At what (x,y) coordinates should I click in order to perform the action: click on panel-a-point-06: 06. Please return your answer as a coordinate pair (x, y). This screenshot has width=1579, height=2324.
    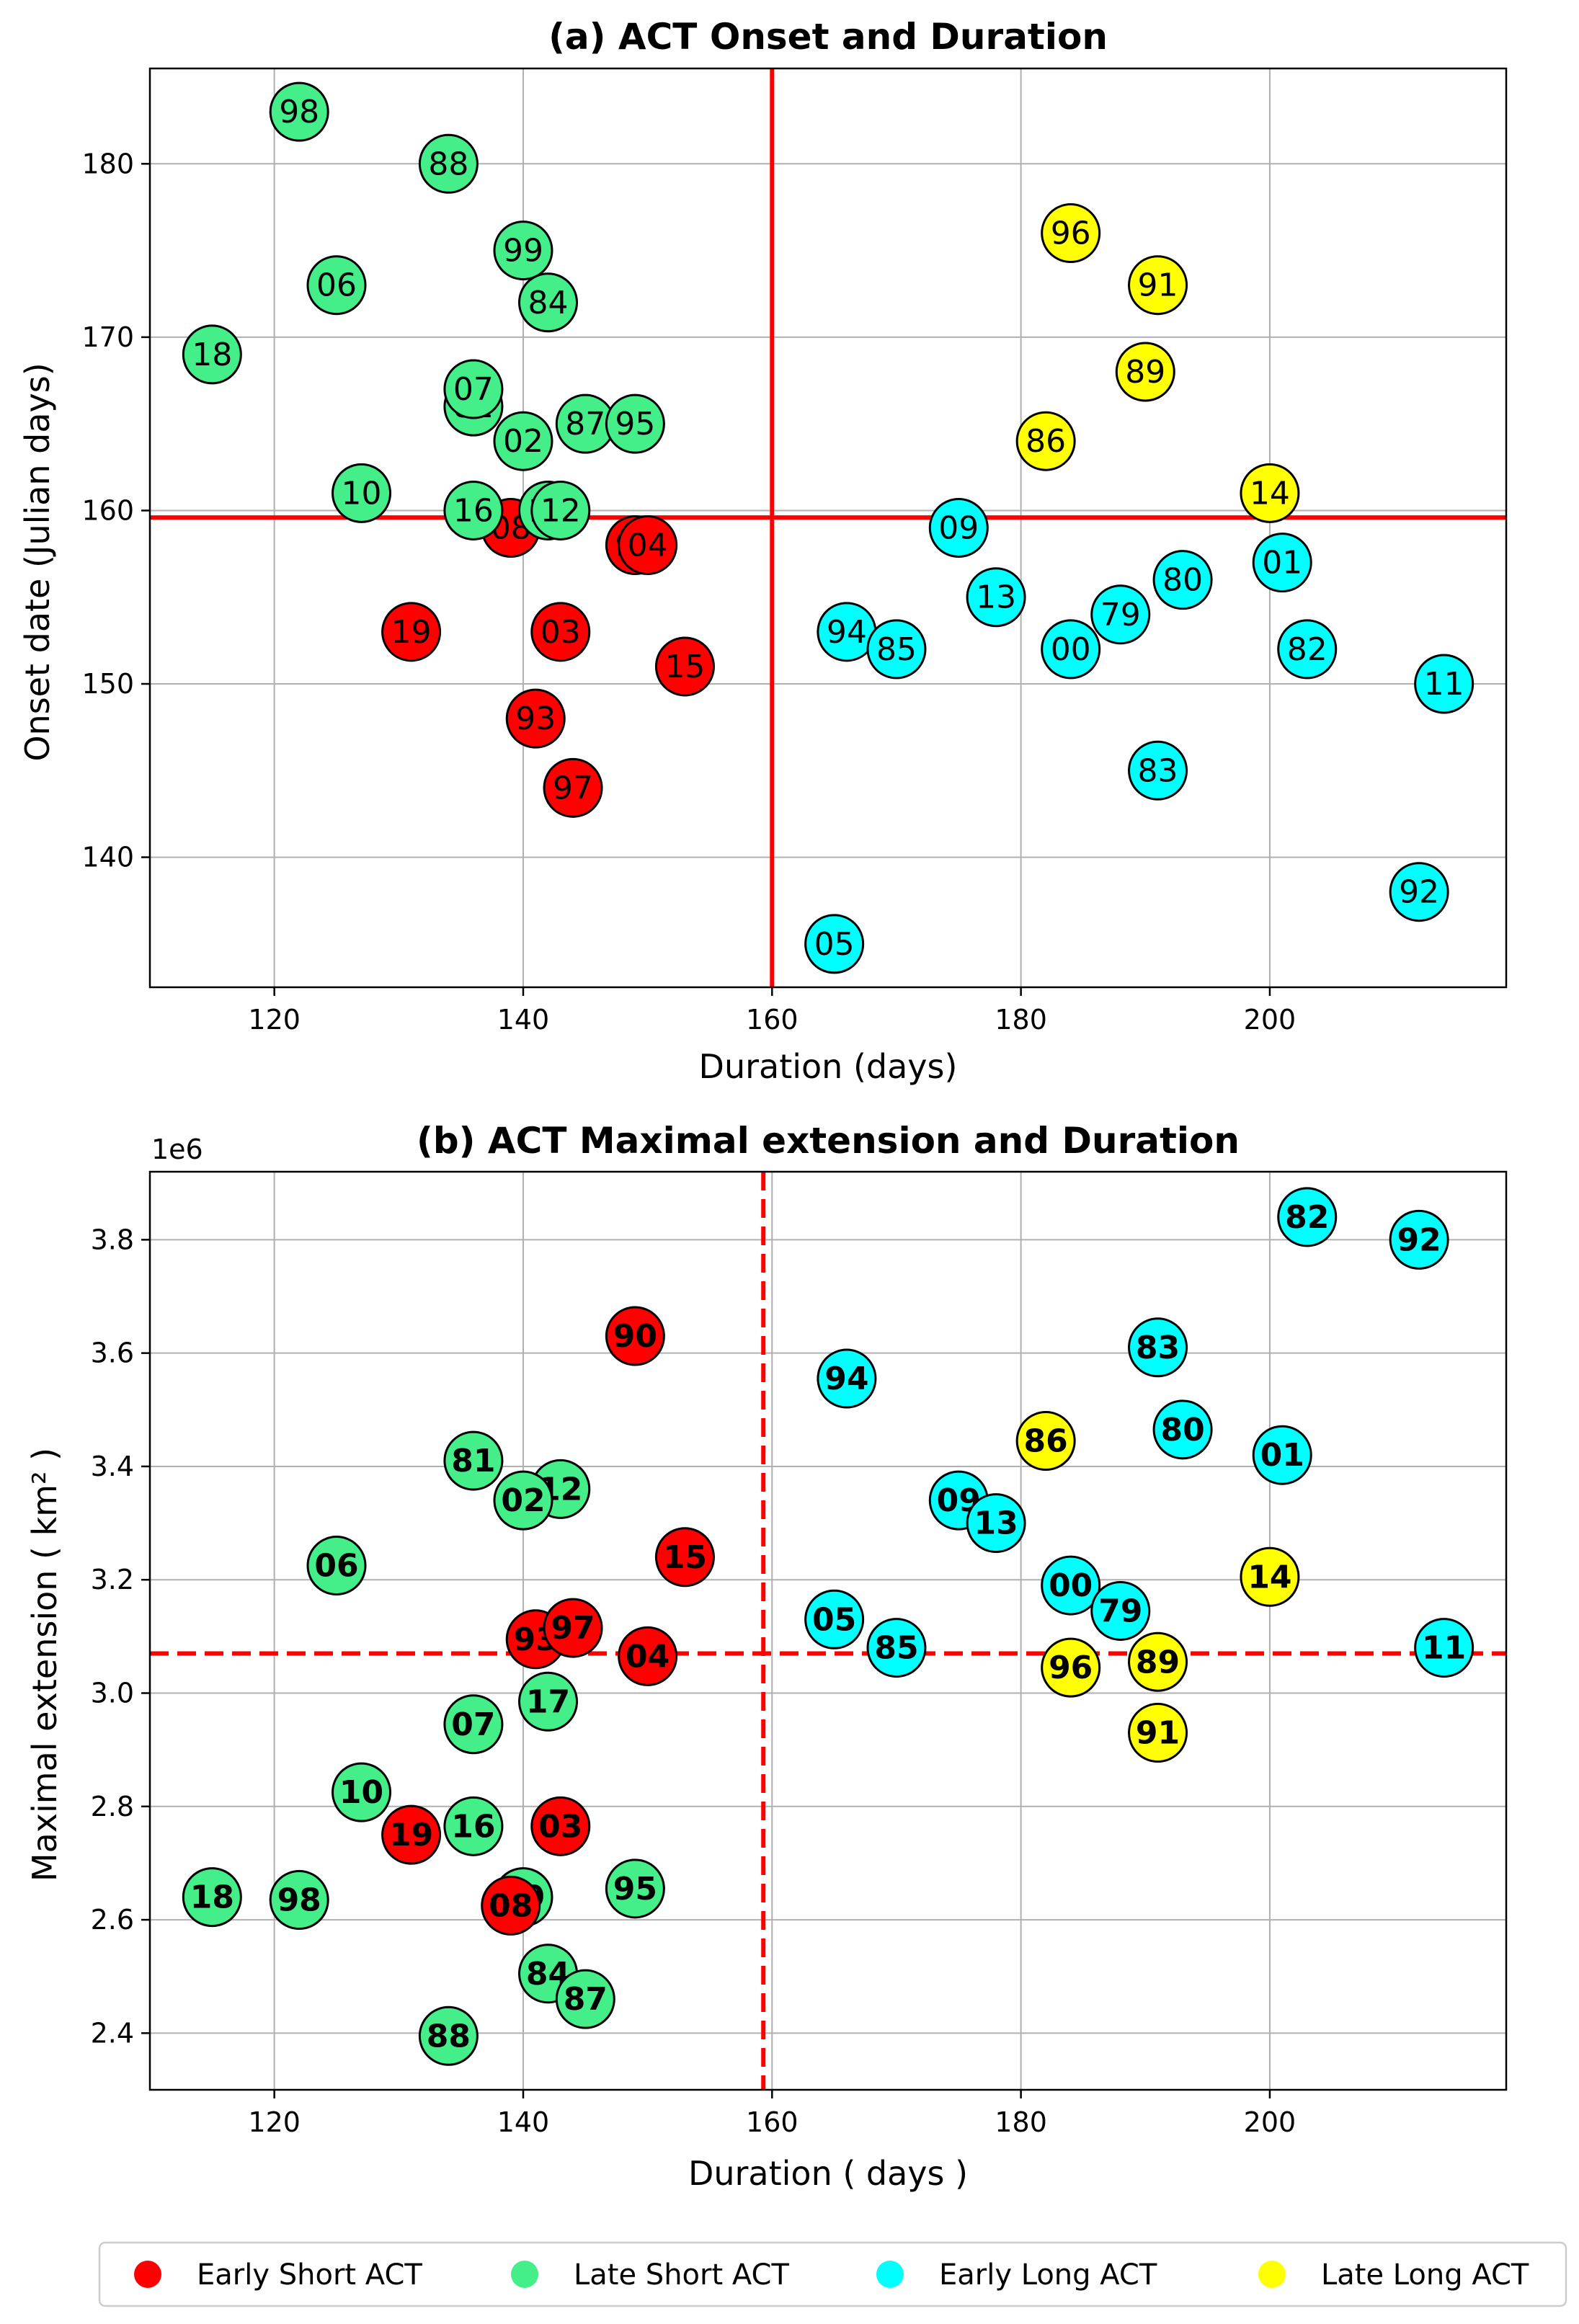
    Looking at the image, I should click on (336, 285).